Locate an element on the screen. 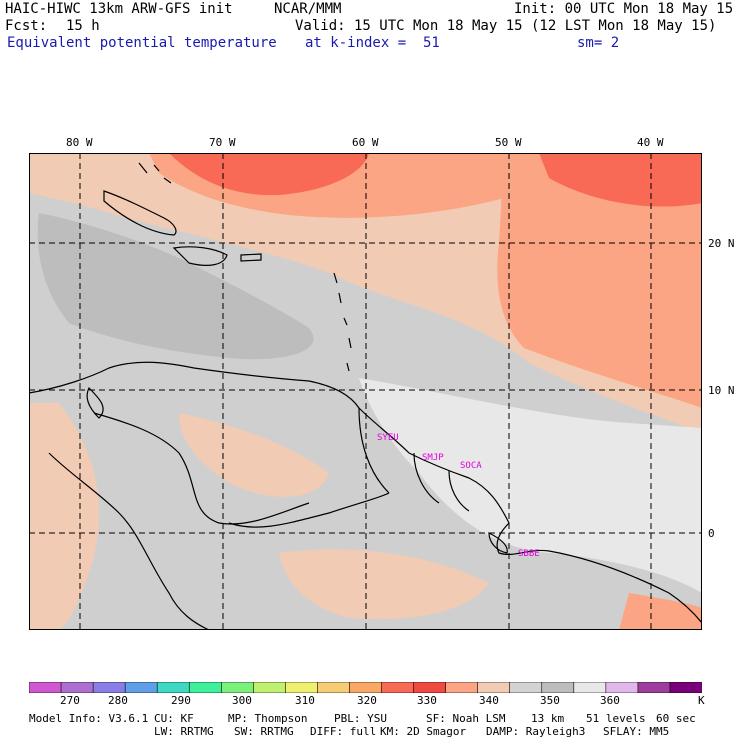 The height and width of the screenshot is (740, 740). lake-maracaibo is located at coordinates (95, 402).